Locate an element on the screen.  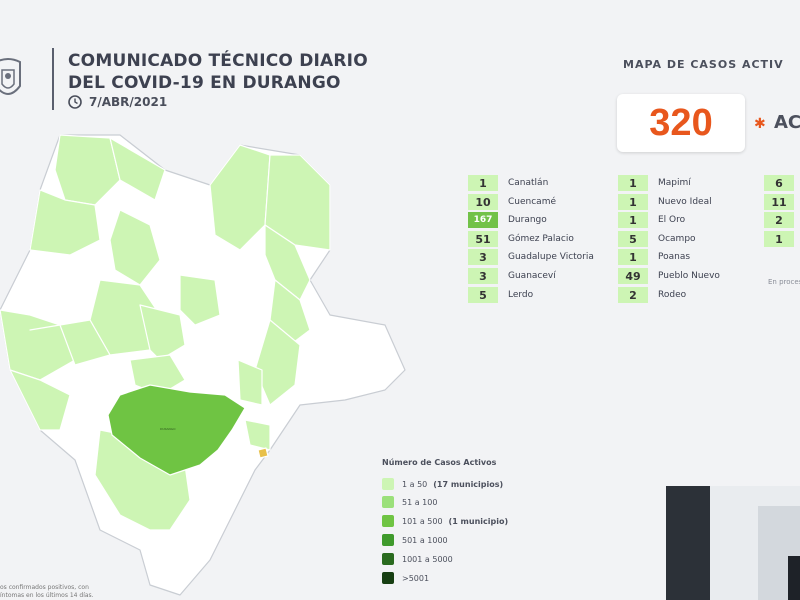
municipality-row: 3 Guadalupe Victoria is located at coordinates (531, 257).